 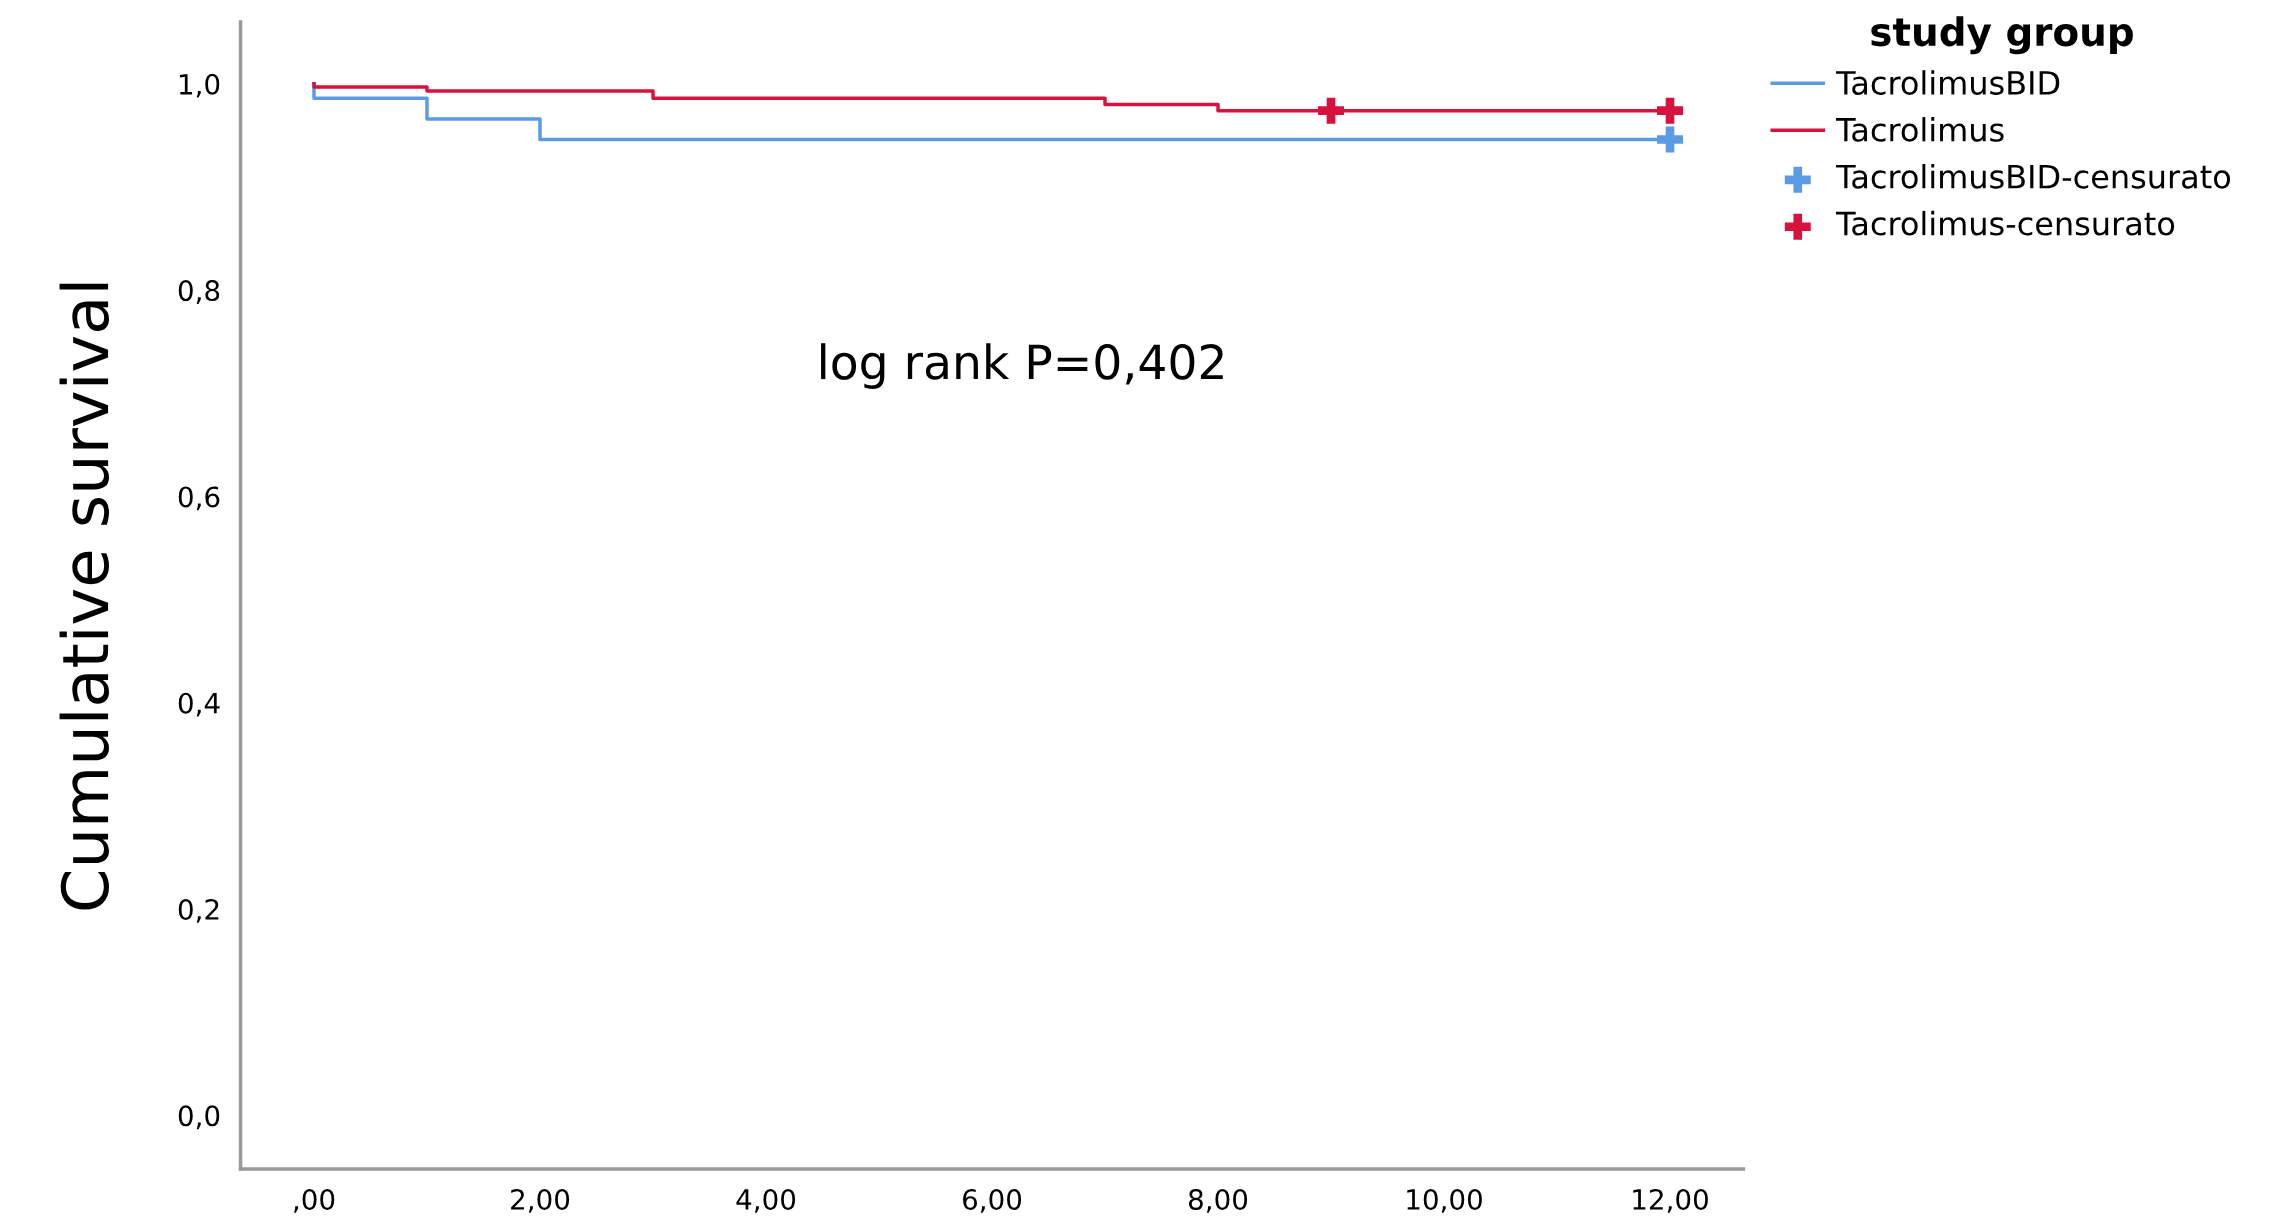 I want to click on y-tick-label: 0,4, so click(x=199, y=704).